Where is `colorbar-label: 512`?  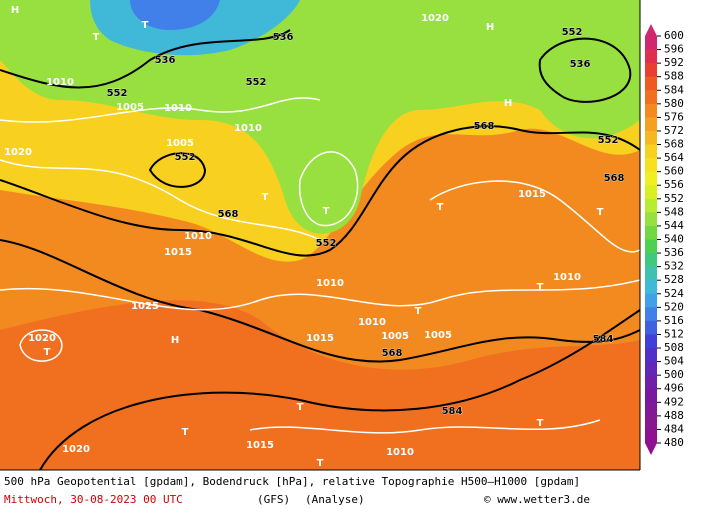
colorbar-label: 512 is located at coordinates (674, 333).